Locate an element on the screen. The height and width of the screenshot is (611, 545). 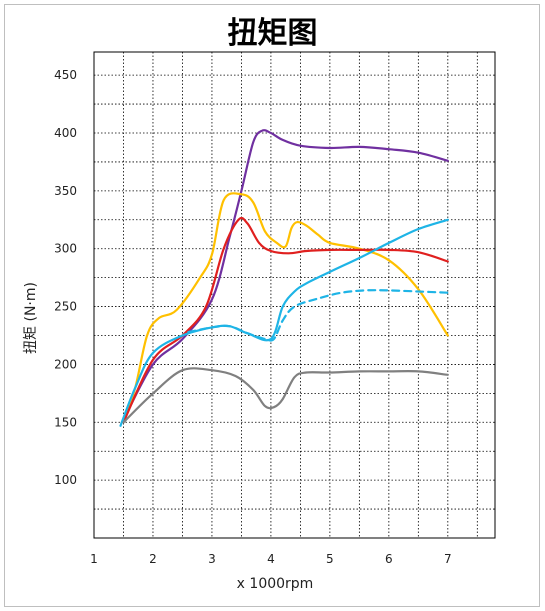
x-tick-label: 1 is located at coordinates (94, 559).